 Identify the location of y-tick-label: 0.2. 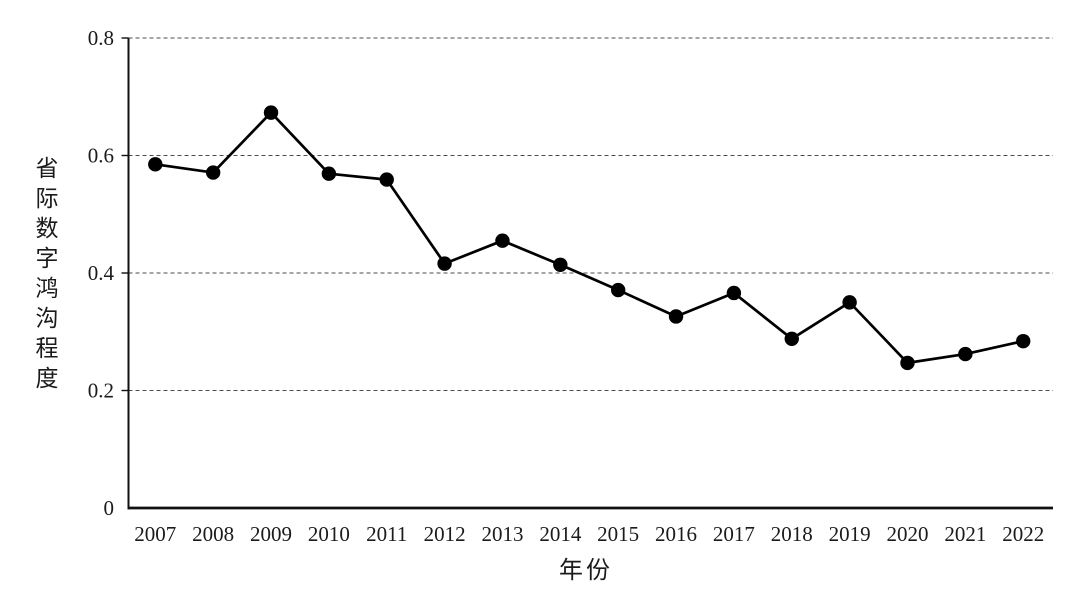
(101, 391).